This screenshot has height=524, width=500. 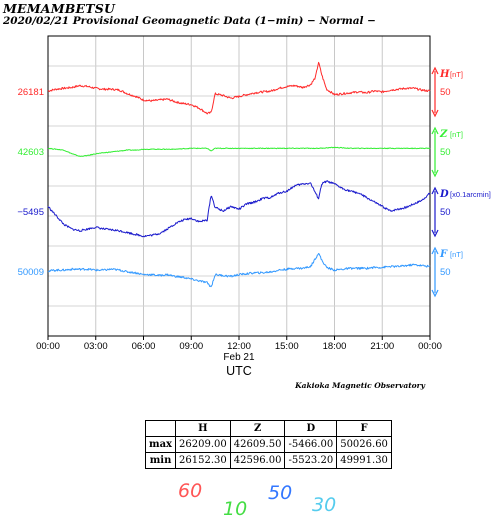 I want to click on series-name-label: D, so click(x=444, y=194).